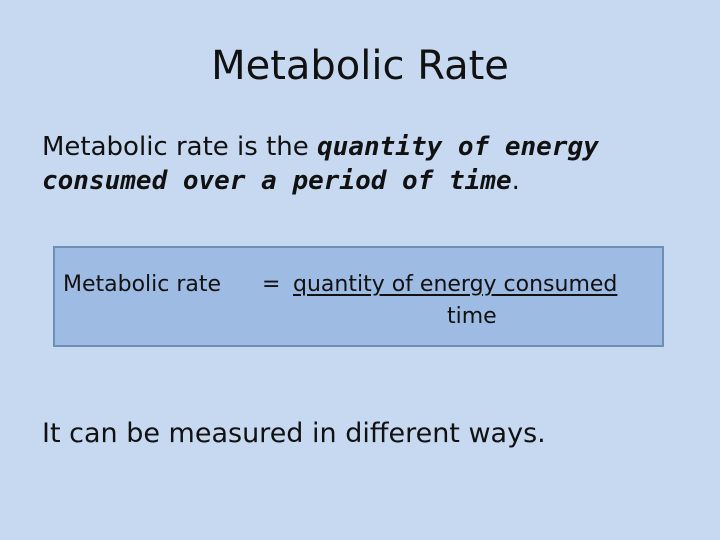 The height and width of the screenshot is (540, 720). Describe the element at coordinates (472, 316) in the screenshot. I see `formula-denominator: time` at that location.